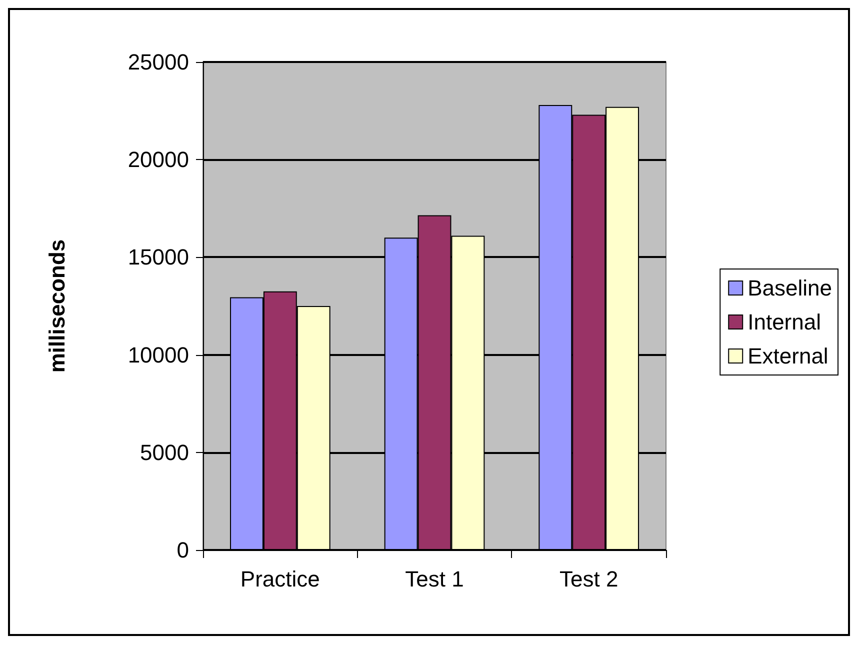 The image size is (862, 648). Describe the element at coordinates (158, 257) in the screenshot. I see `y-tick-label: 15000` at that location.